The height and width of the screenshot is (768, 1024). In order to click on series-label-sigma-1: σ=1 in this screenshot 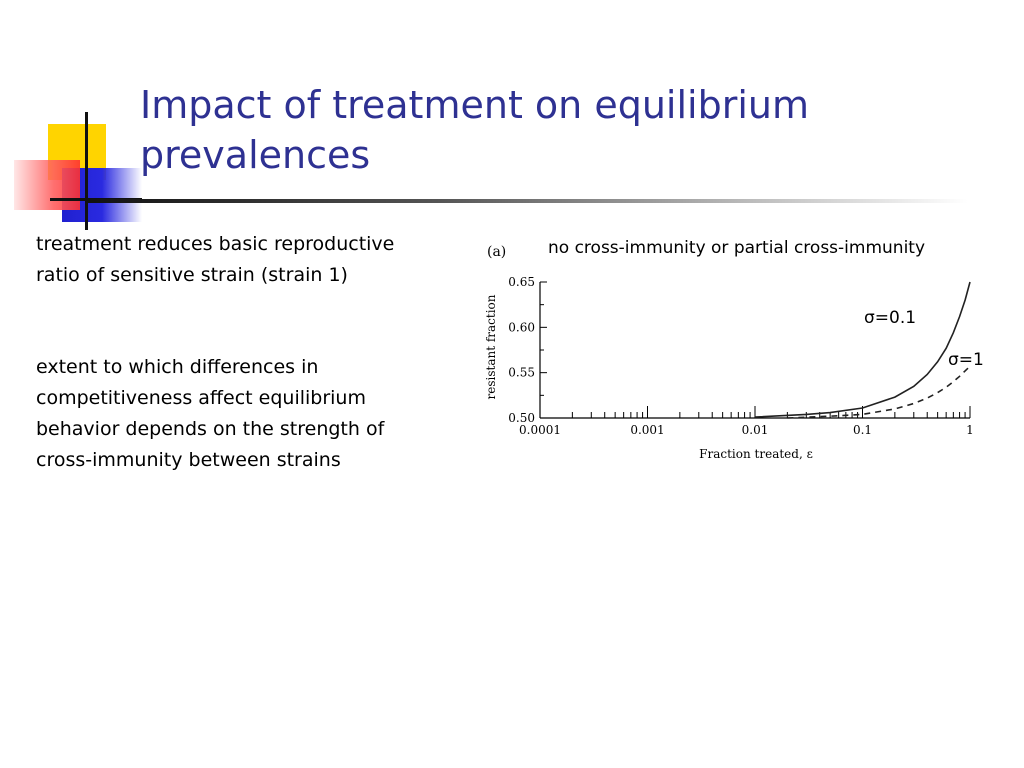, I will do `click(966, 360)`.